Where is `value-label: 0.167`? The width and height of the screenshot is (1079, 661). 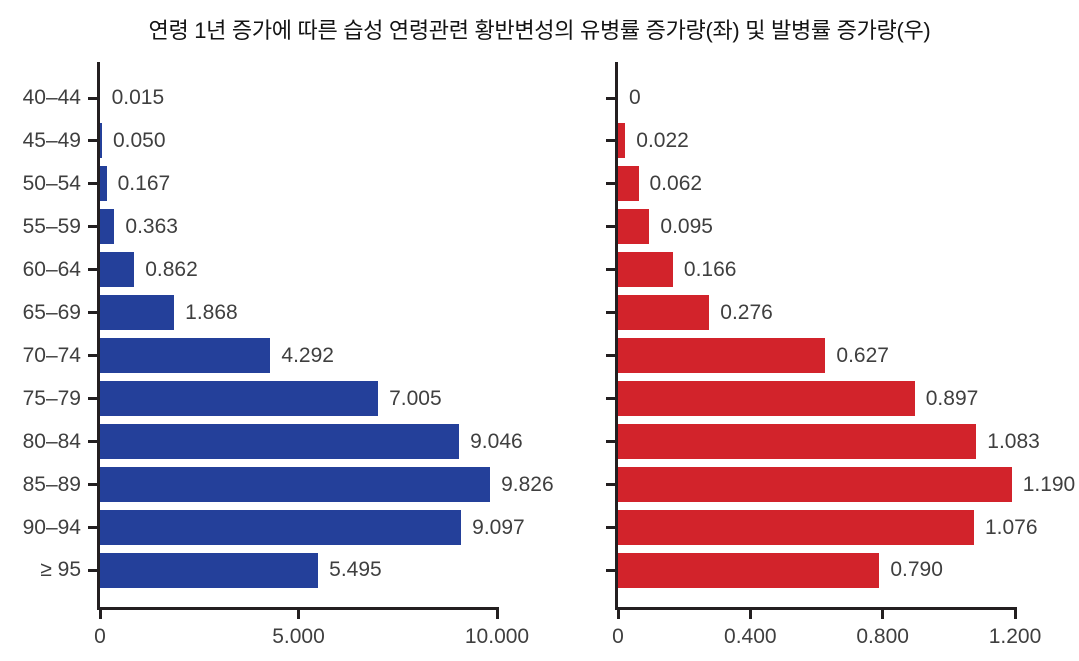
value-label: 0.167 is located at coordinates (144, 183).